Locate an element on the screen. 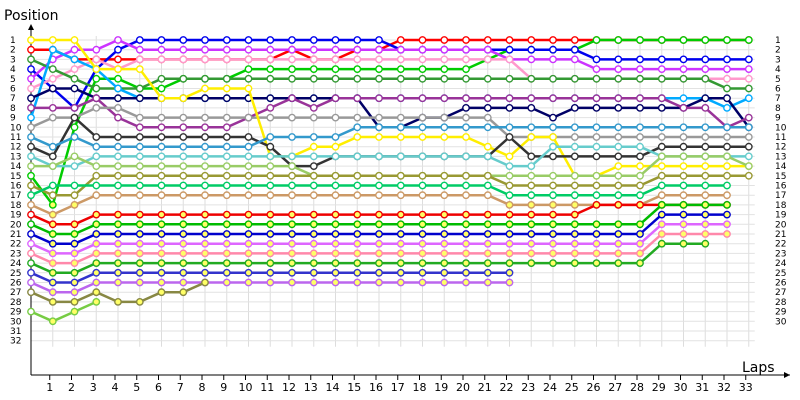 This screenshot has width=800, height=400. x-tick-label: 10 is located at coordinates (246, 387).